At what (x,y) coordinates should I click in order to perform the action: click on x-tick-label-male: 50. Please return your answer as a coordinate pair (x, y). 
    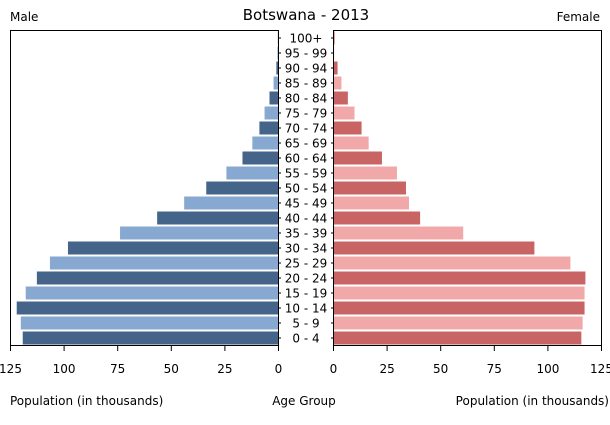
    Looking at the image, I should click on (171, 369).